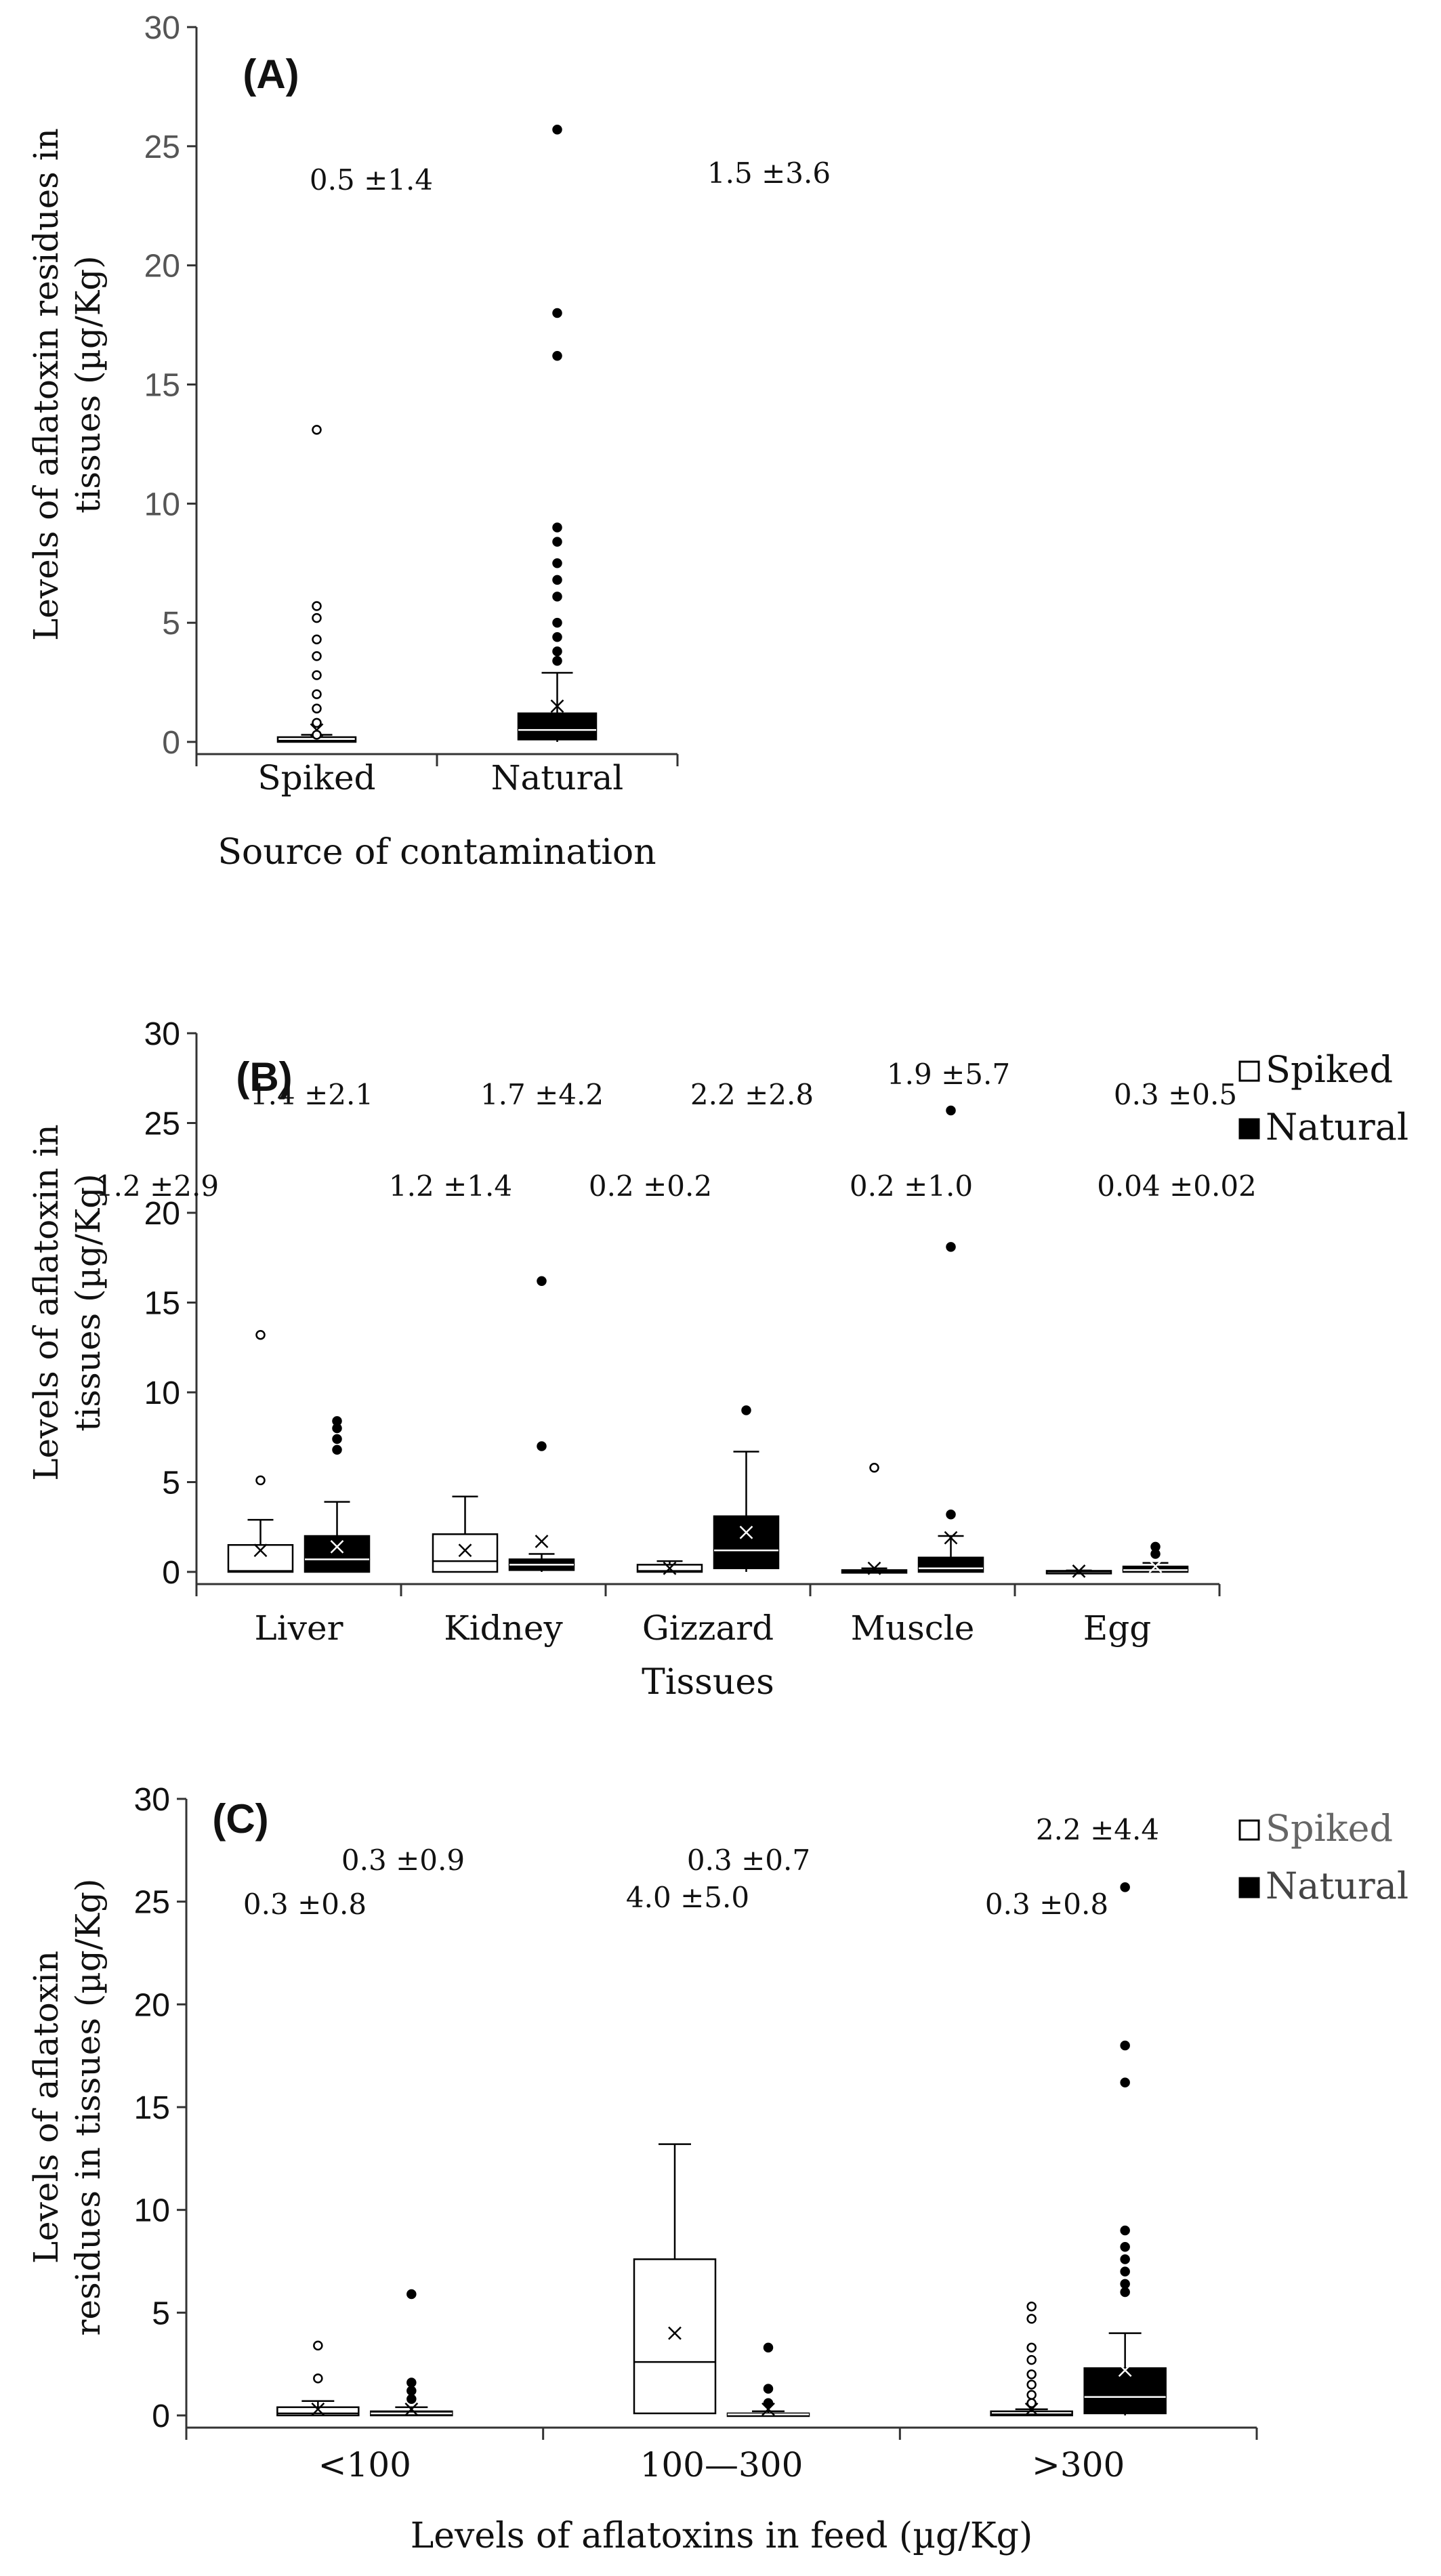 This screenshot has height=2576, width=1441. What do you see at coordinates (1046, 2152) in the screenshot?
I see `box-spiked-300: 0.3 ±0.8` at bounding box center [1046, 2152].